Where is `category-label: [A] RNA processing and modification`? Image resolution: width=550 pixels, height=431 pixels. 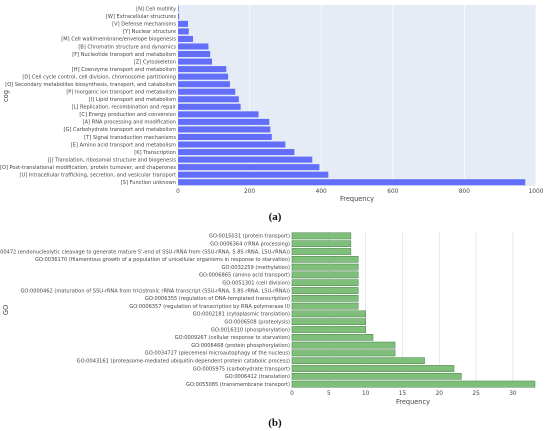
category-label: [A] RNA processing and modification is located at coordinates (129, 123).